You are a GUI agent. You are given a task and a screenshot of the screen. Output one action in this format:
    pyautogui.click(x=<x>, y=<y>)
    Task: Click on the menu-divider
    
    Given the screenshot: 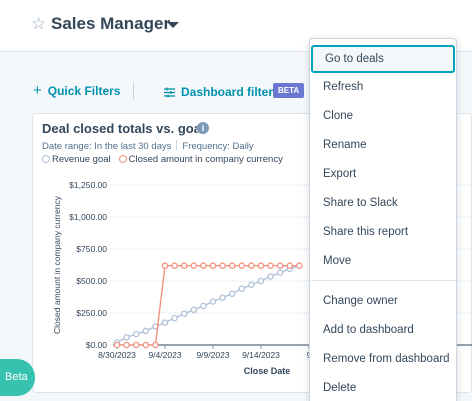 What is the action you would take?
    pyautogui.click(x=383, y=280)
    